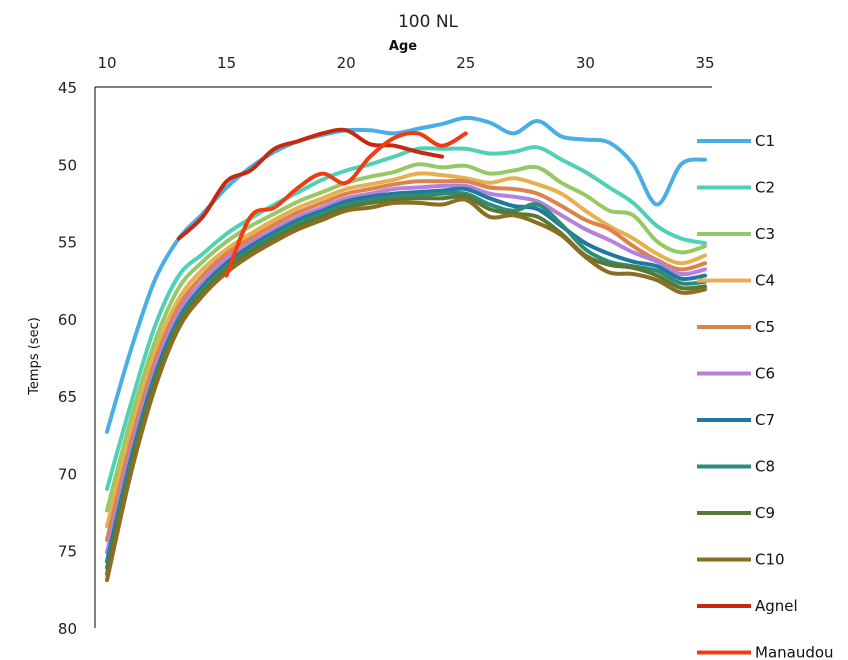 The height and width of the screenshot is (660, 848). I want to click on x-tick-label: 15, so click(226, 63).